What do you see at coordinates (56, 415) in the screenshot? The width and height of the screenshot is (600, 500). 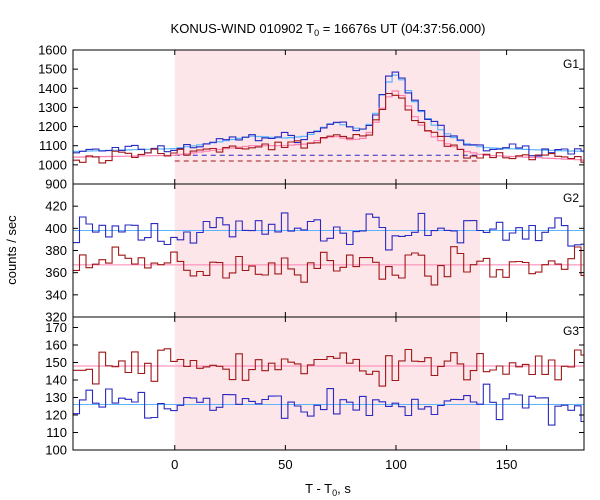 I see `y-tick-label-G3: 120` at bounding box center [56, 415].